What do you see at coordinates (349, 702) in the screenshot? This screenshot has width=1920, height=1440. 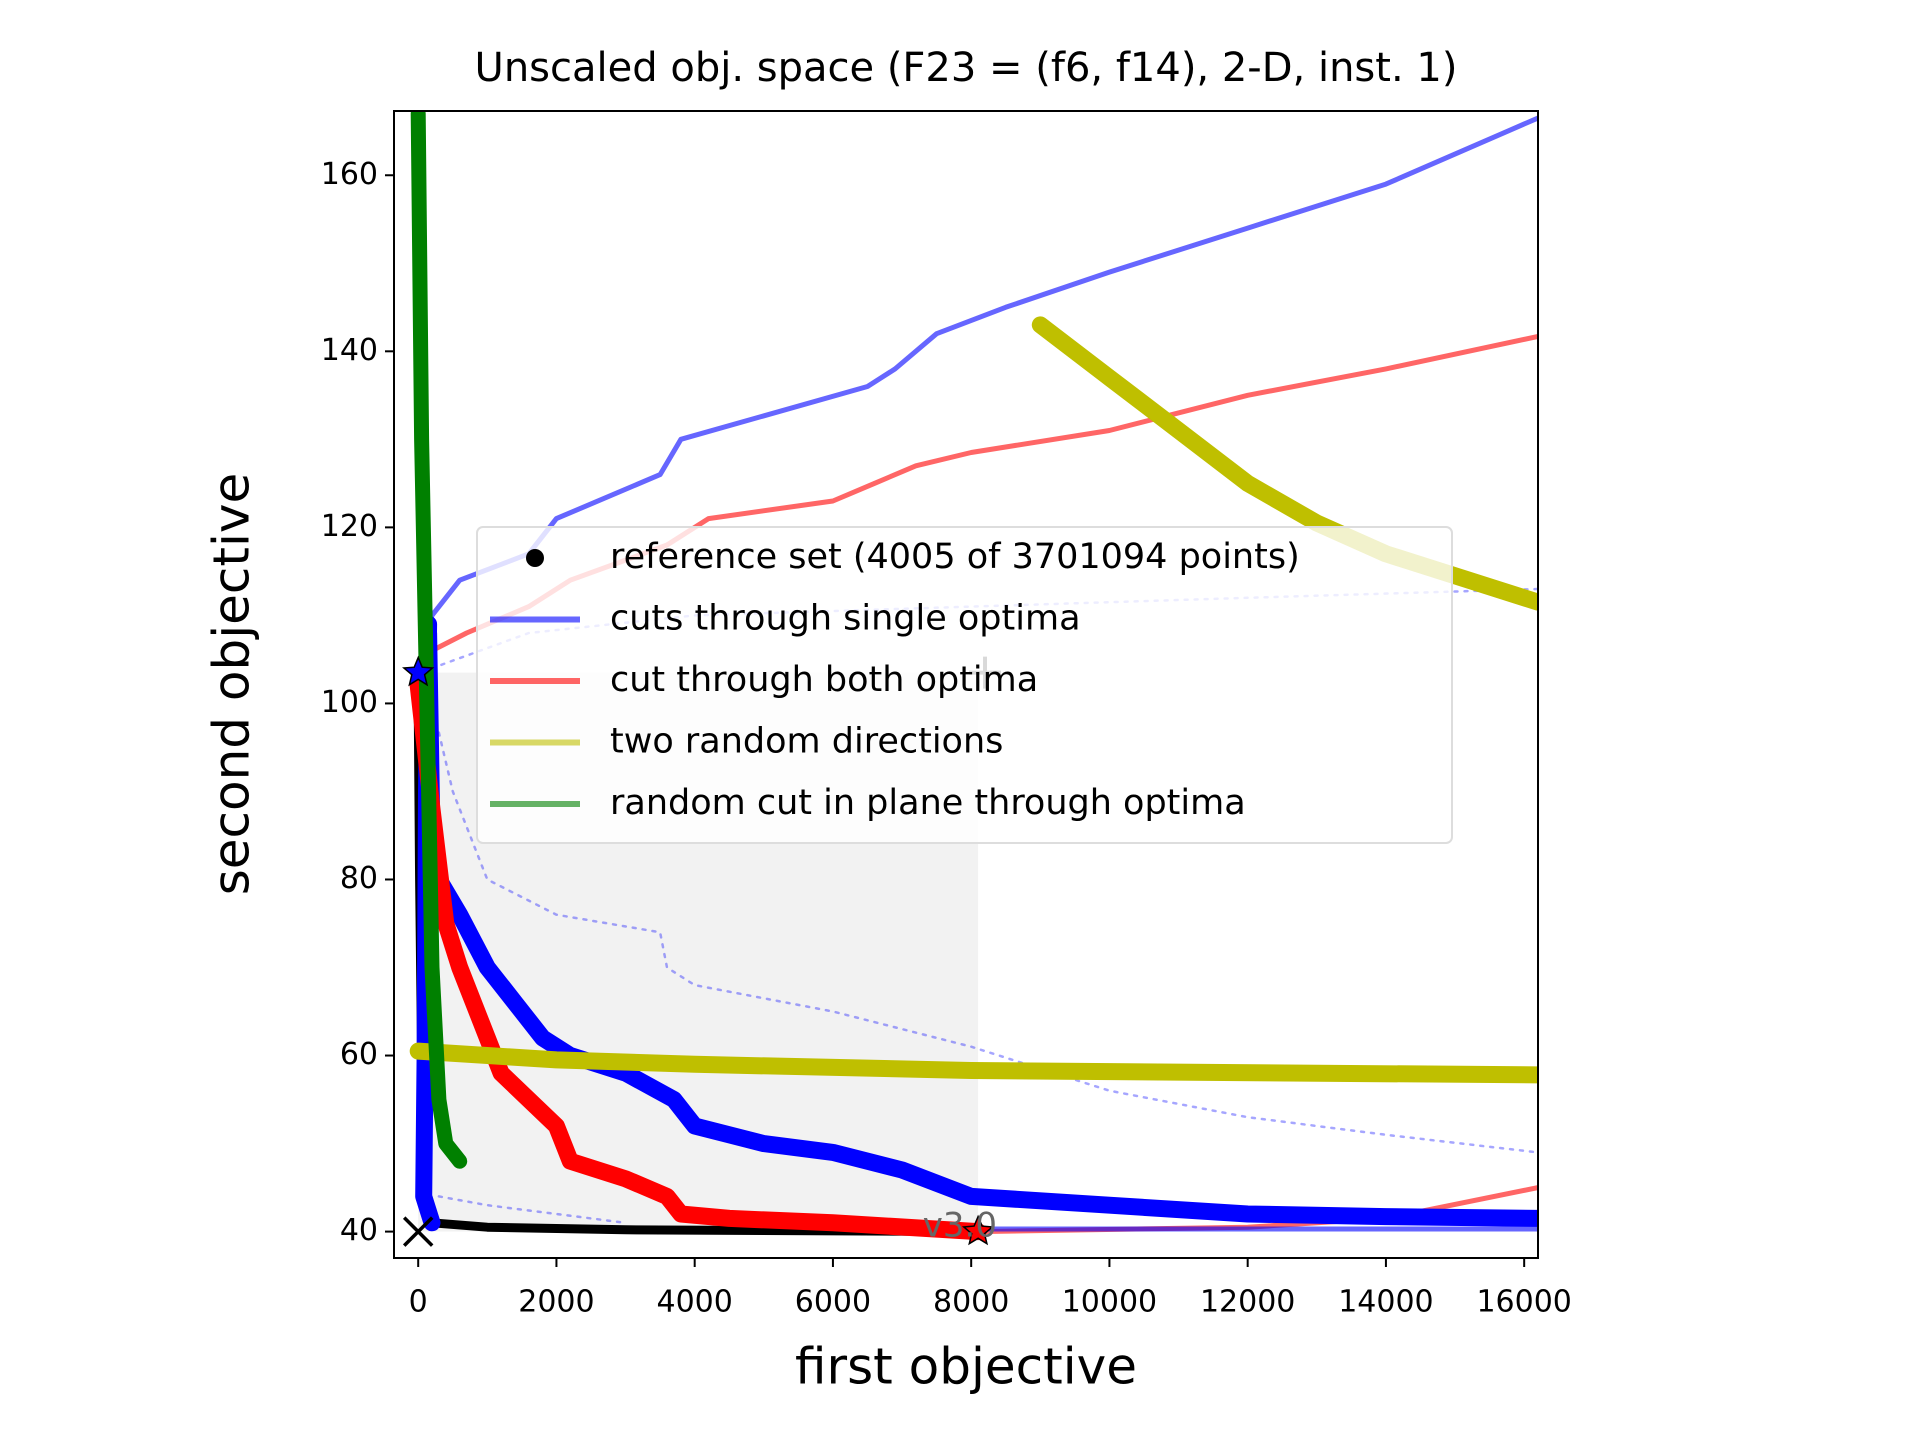 I see `y-tick-label: 100` at bounding box center [349, 702].